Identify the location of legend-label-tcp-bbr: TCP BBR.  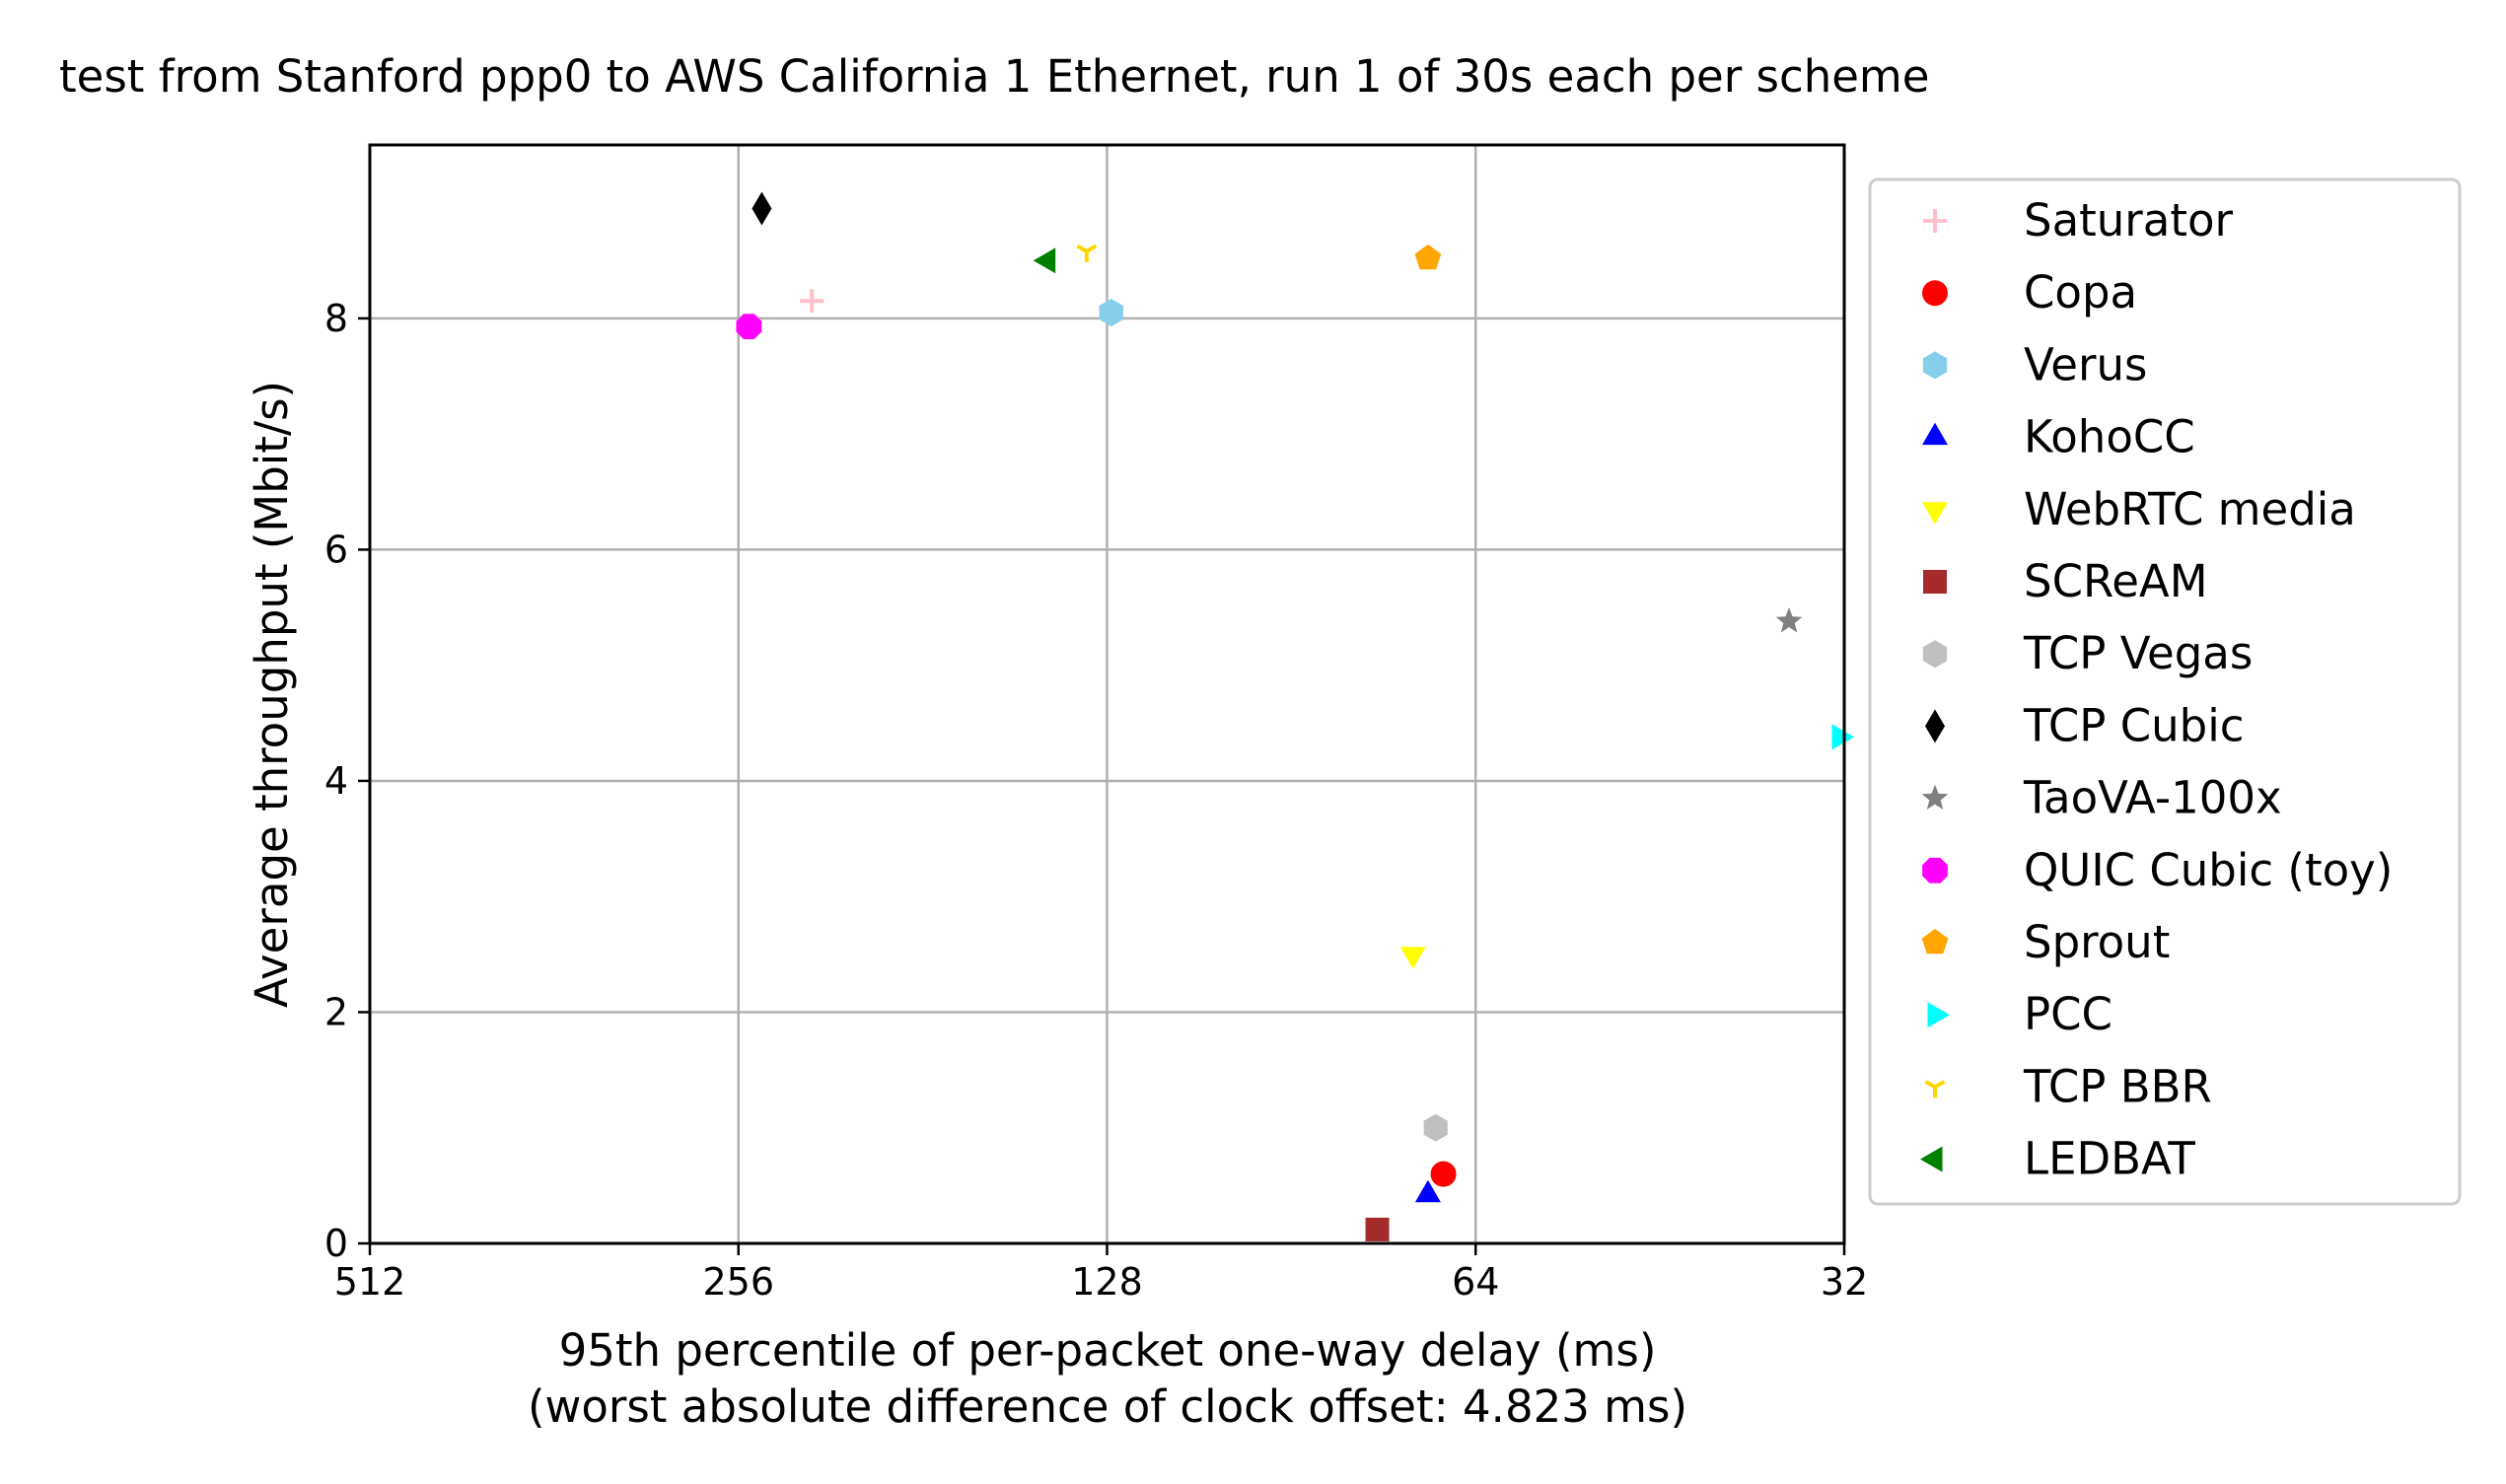
(2117, 1086).